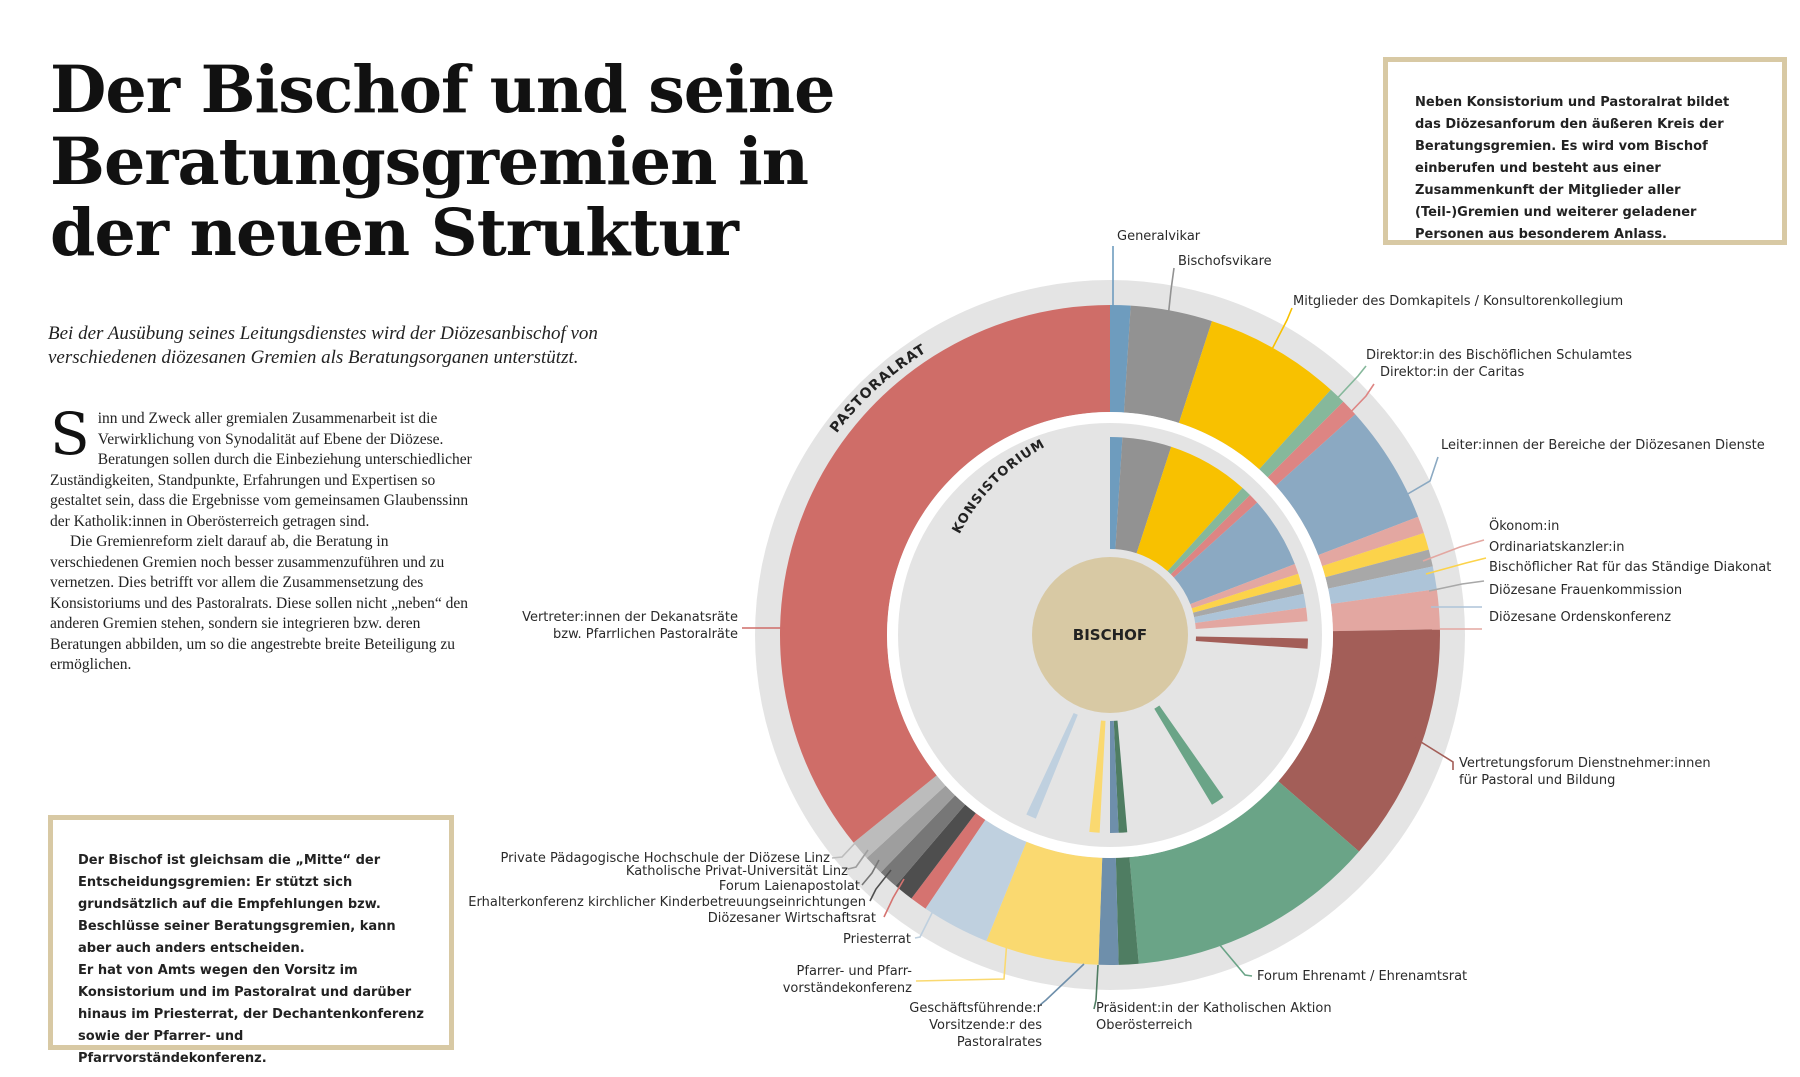  Describe the element at coordinates (944, 574) in the screenshot. I see `outer-segment-vertreter-innen-der-dekanatsrate-bzw-pfarrlichen-pastoralrate` at that location.